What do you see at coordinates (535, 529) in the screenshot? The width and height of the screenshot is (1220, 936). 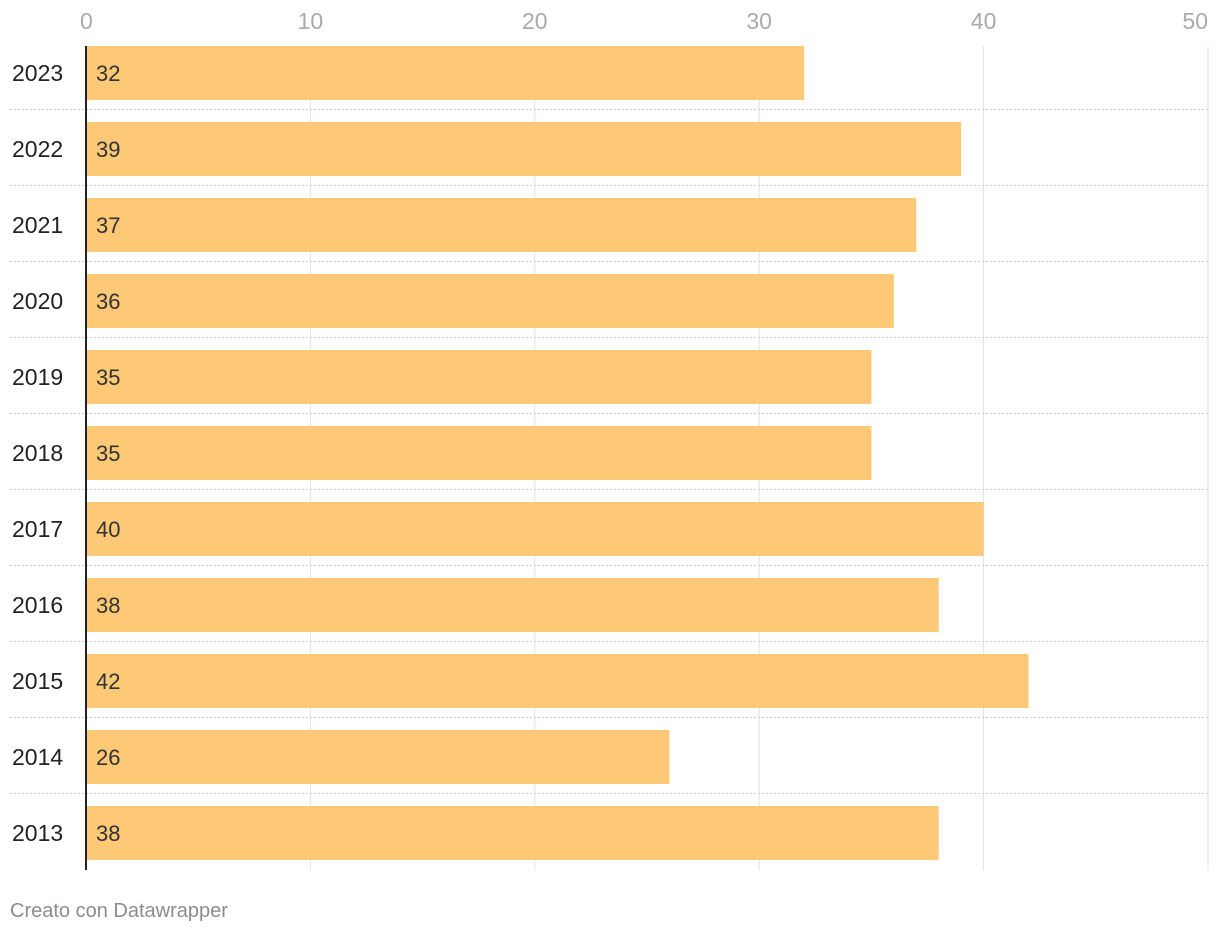 I see `bar-2017` at bounding box center [535, 529].